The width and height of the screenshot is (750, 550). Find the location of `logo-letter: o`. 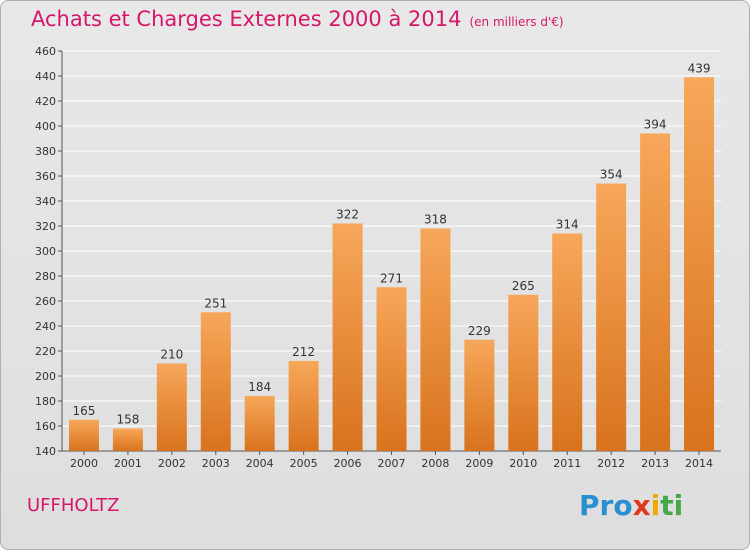

logo-letter: o is located at coordinates (623, 505).